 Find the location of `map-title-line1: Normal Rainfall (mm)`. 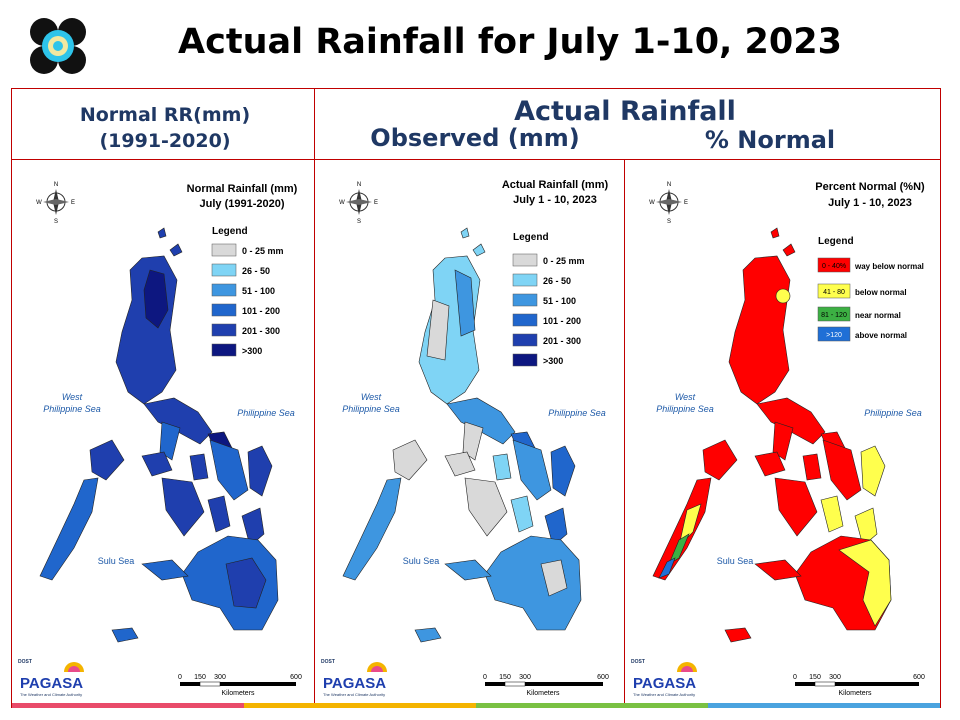

map-title-line1: Normal Rainfall (mm) is located at coordinates (242, 189).